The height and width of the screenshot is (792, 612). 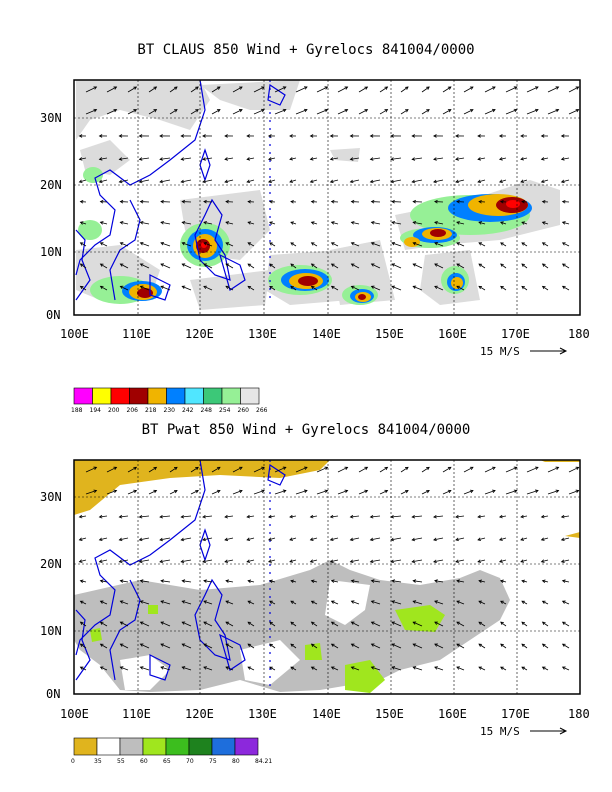 I want to click on top-y-tick: 20N, so click(x=51, y=185).